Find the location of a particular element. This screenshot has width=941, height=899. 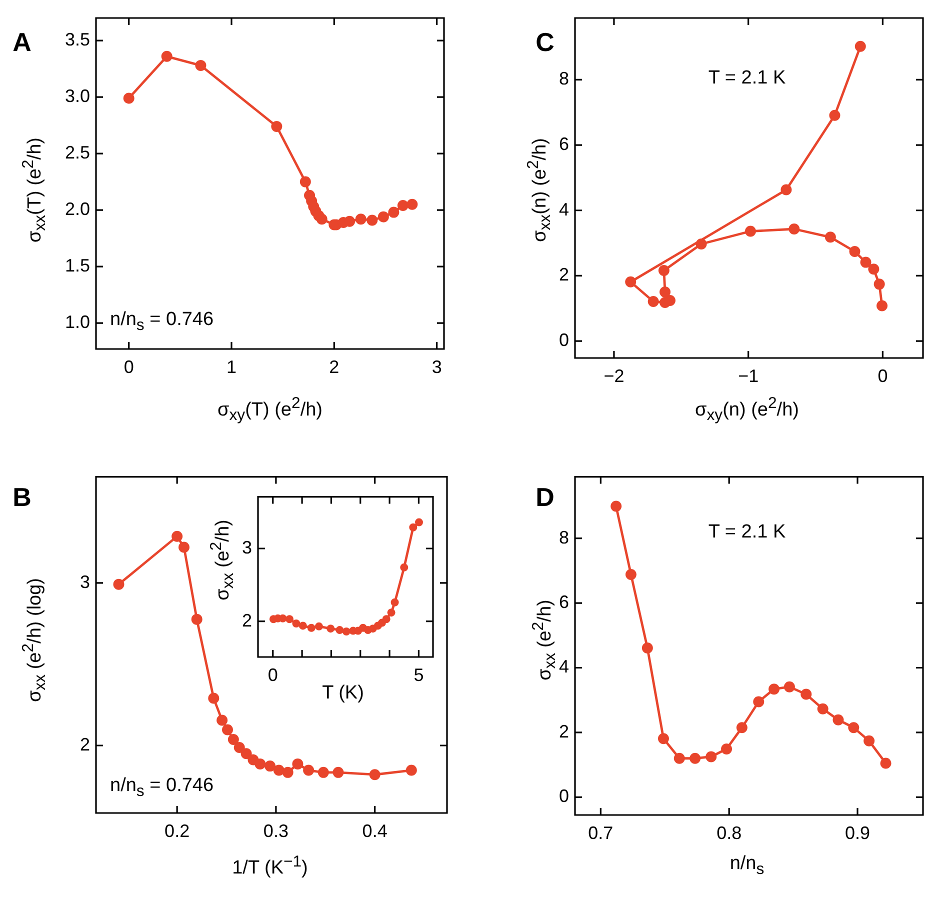

x-axis-title: σ$_{xy}$(n) (e$^{2}$/h) is located at coordinates (747, 409).